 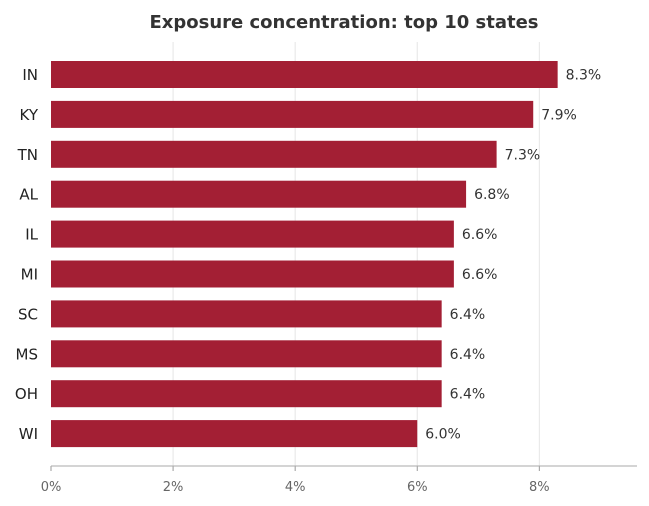 What do you see at coordinates (28, 434) in the screenshot?
I see `y-tick-label: WI` at bounding box center [28, 434].